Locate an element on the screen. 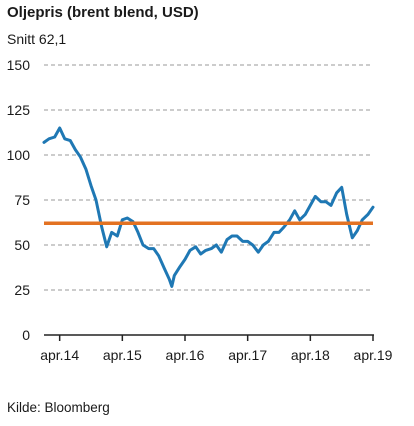  chart-title: Oljepris (brent blend, USD) is located at coordinates (103, 12).